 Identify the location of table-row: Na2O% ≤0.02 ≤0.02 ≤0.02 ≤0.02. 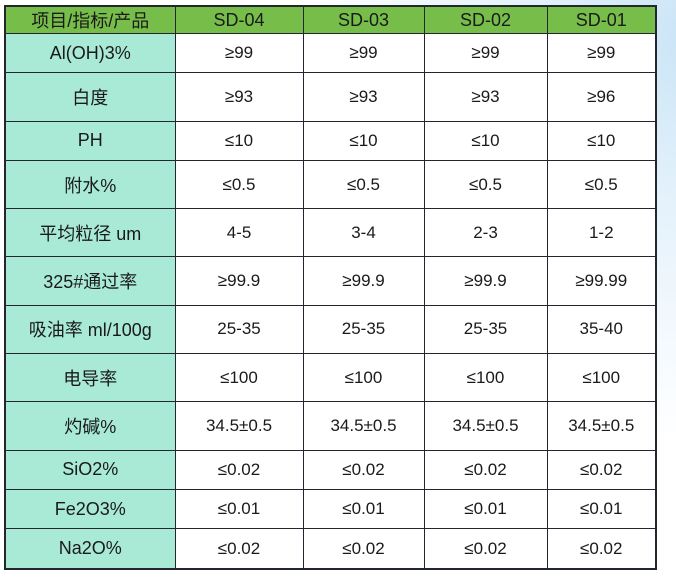
(330, 549).